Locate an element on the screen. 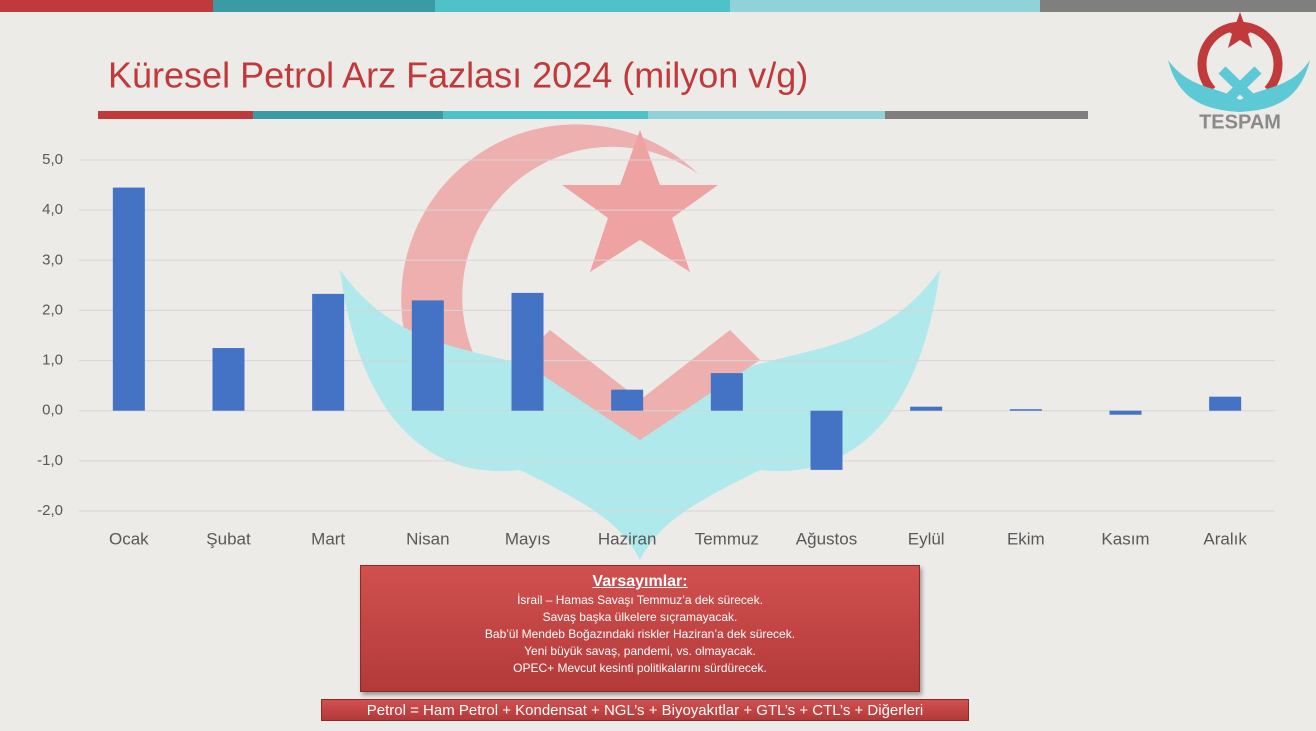  logo-text: TESPAM is located at coordinates (1240, 122).